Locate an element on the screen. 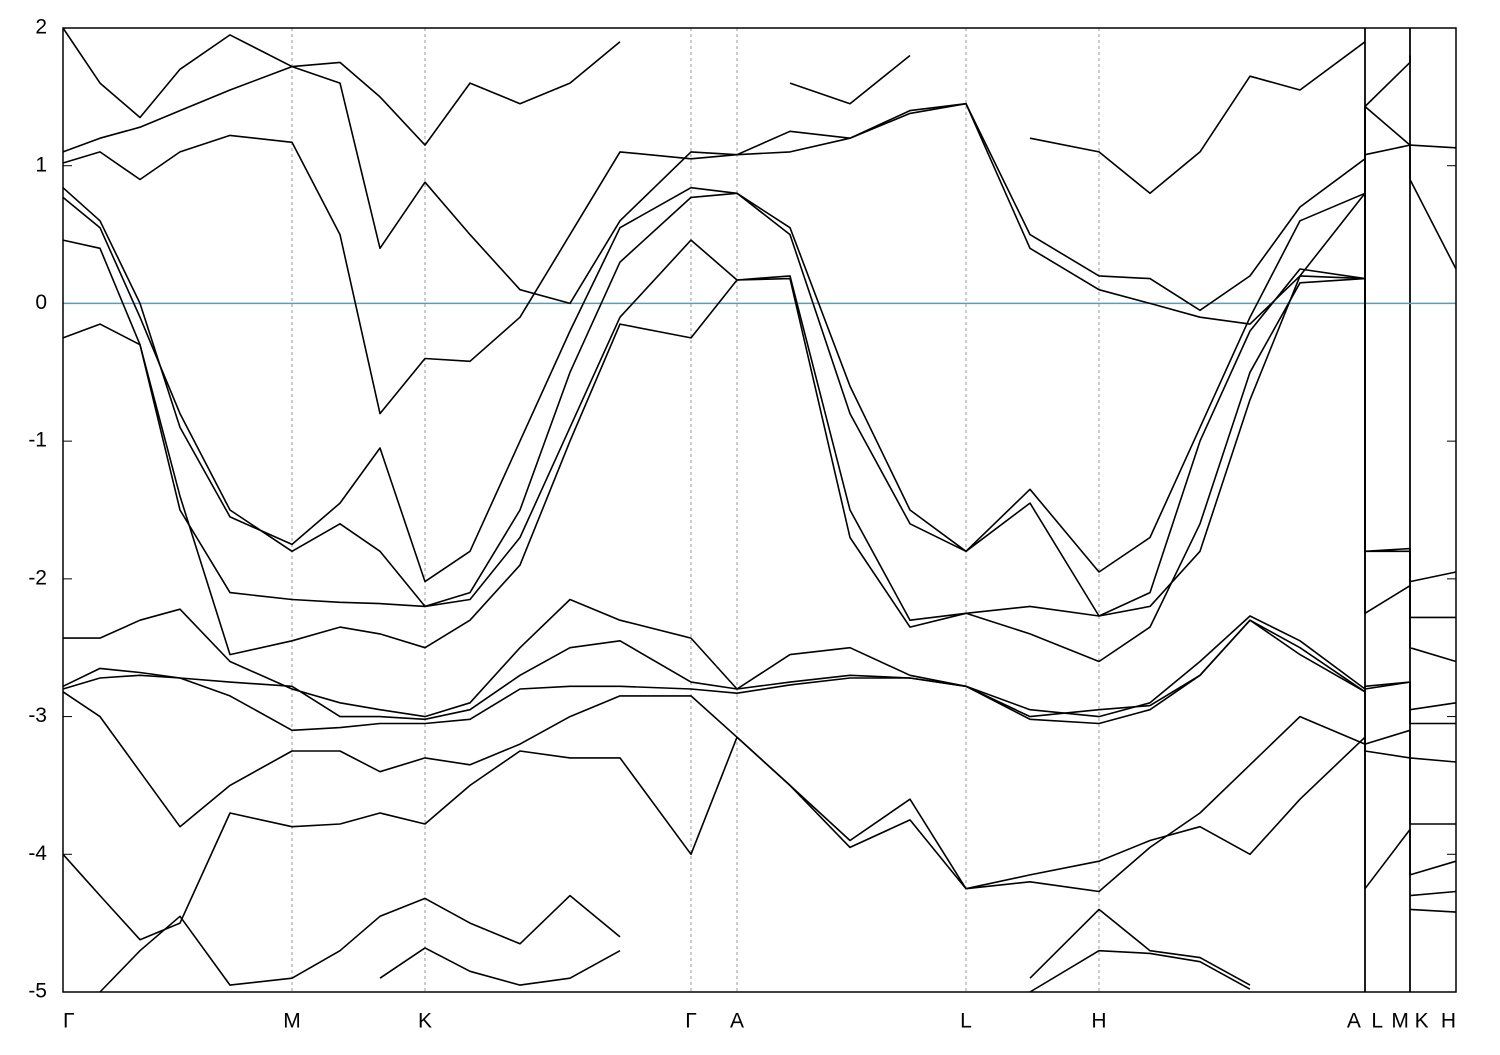 Image resolution: width=1500 pixels, height=1055 pixels. y-tick-label: -1 is located at coordinates (37, 440).